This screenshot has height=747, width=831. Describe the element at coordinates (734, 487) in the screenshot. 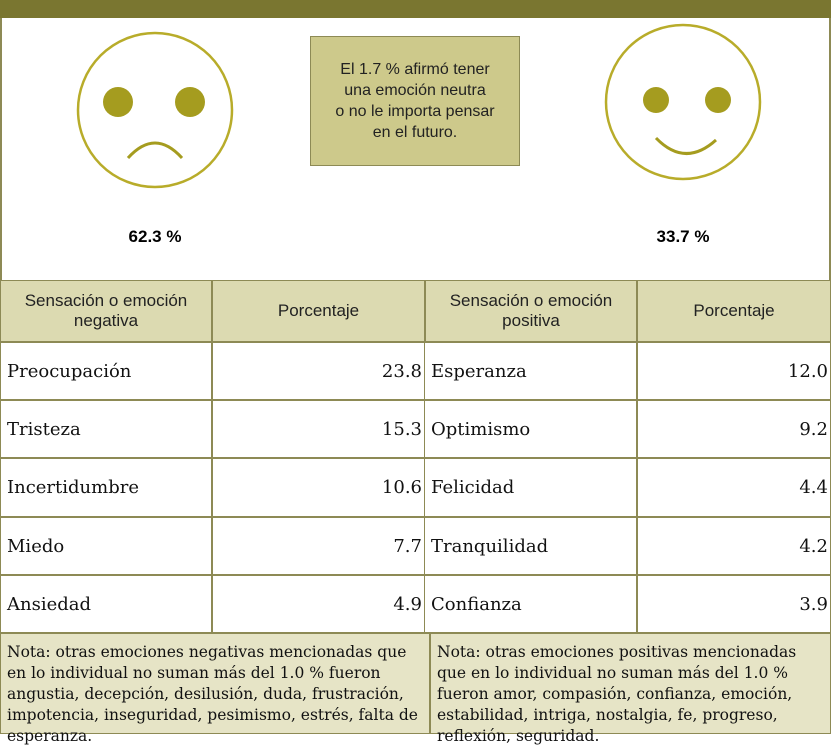

I see `percent-cell: 4.4` at that location.